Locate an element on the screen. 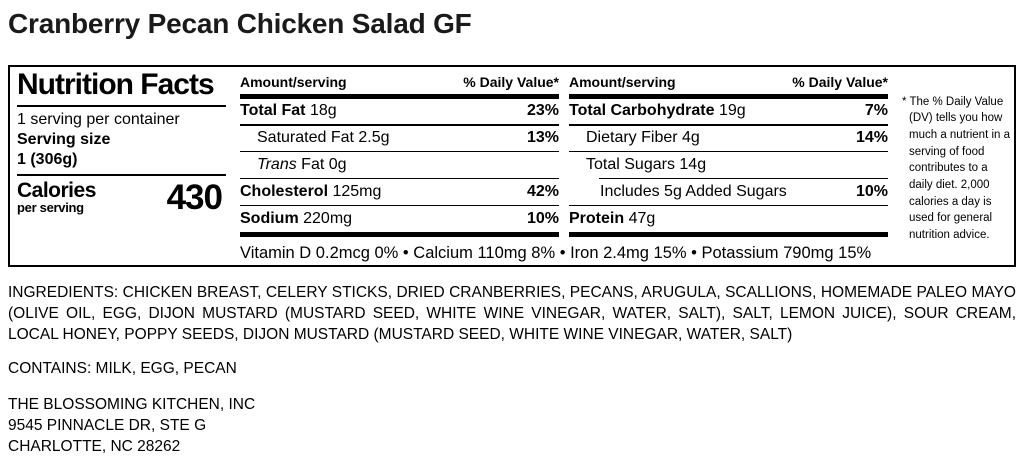 This screenshot has width=1024, height=476. nutrient-label: Includes 5g Added Sugars is located at coordinates (693, 192).